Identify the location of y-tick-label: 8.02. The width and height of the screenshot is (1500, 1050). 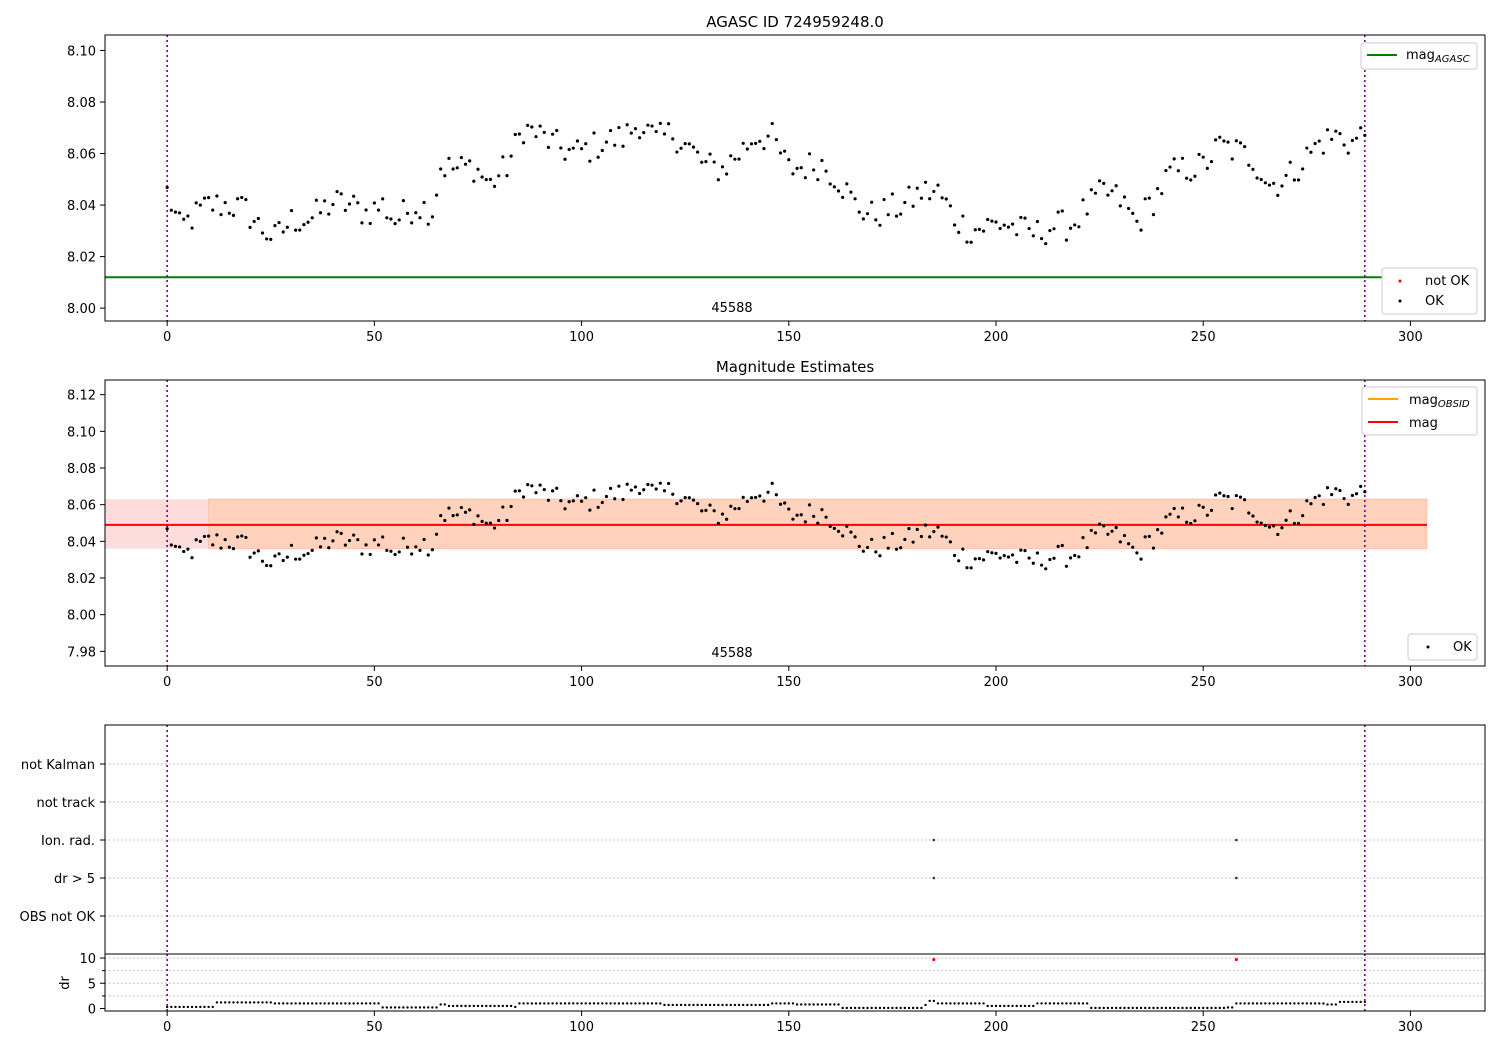
(81, 579).